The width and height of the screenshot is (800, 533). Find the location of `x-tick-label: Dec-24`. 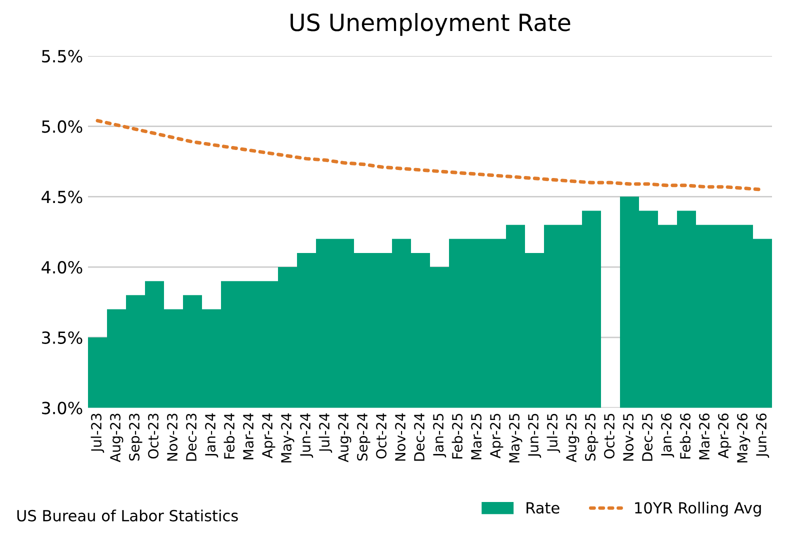

x-tick-label: Dec-24 is located at coordinates (419, 437).